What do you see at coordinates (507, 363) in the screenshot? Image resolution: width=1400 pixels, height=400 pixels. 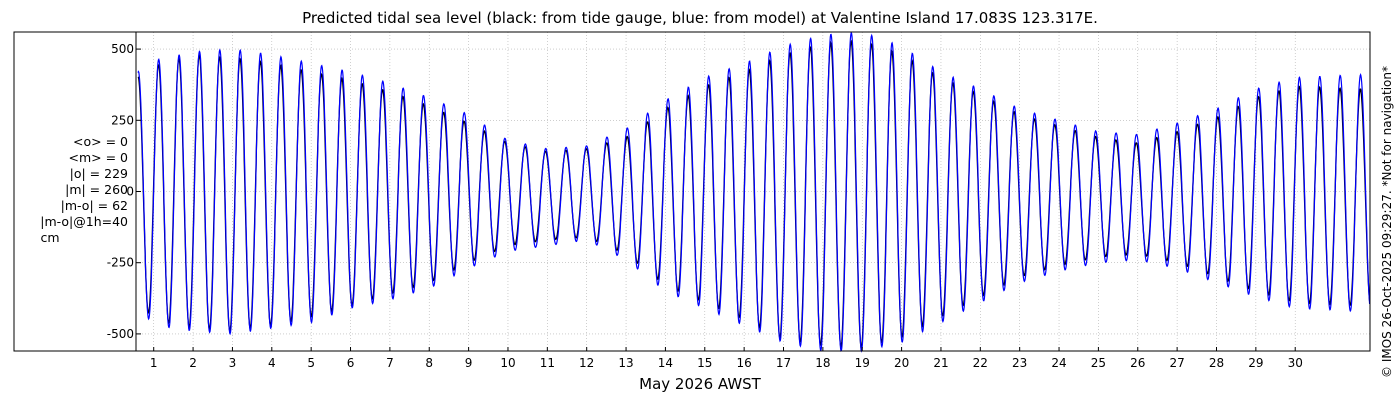 I see `x-tick-label: 10` at bounding box center [507, 363].